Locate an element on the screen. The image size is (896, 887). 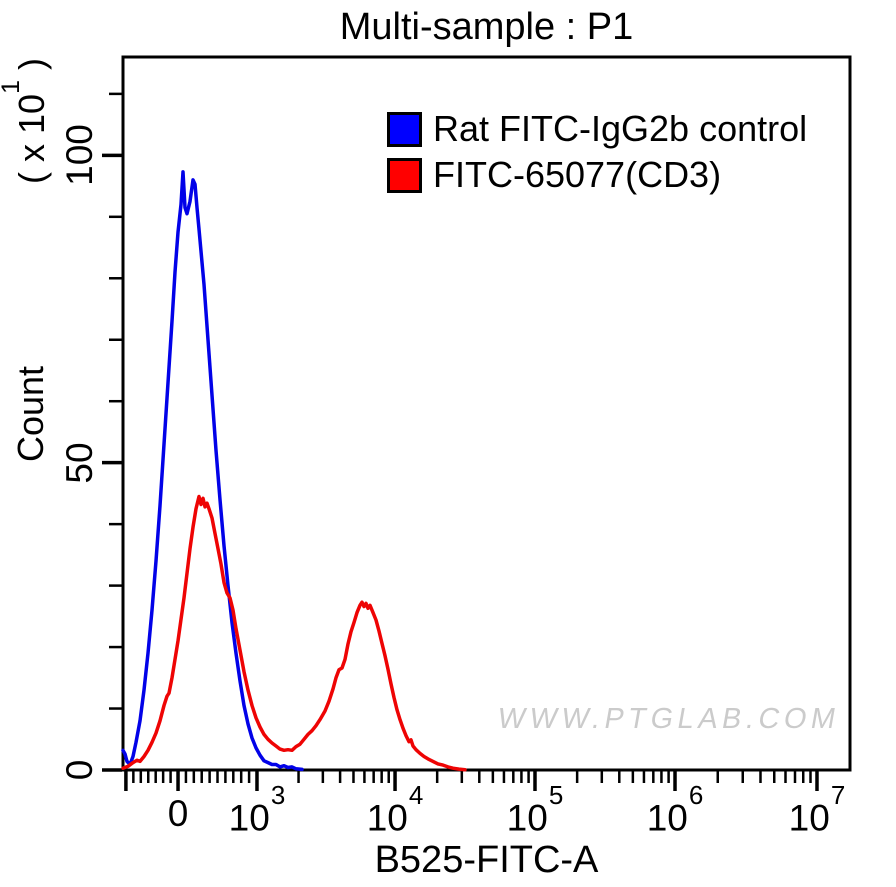
x-tick-label: 10⁵ is located at coordinates (535, 809).